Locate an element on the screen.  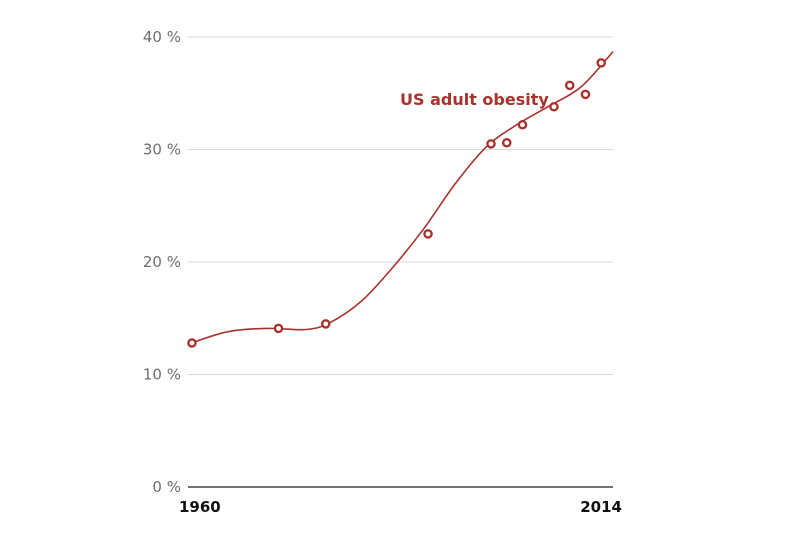
y-tick-label: 40 % is located at coordinates (162, 37).